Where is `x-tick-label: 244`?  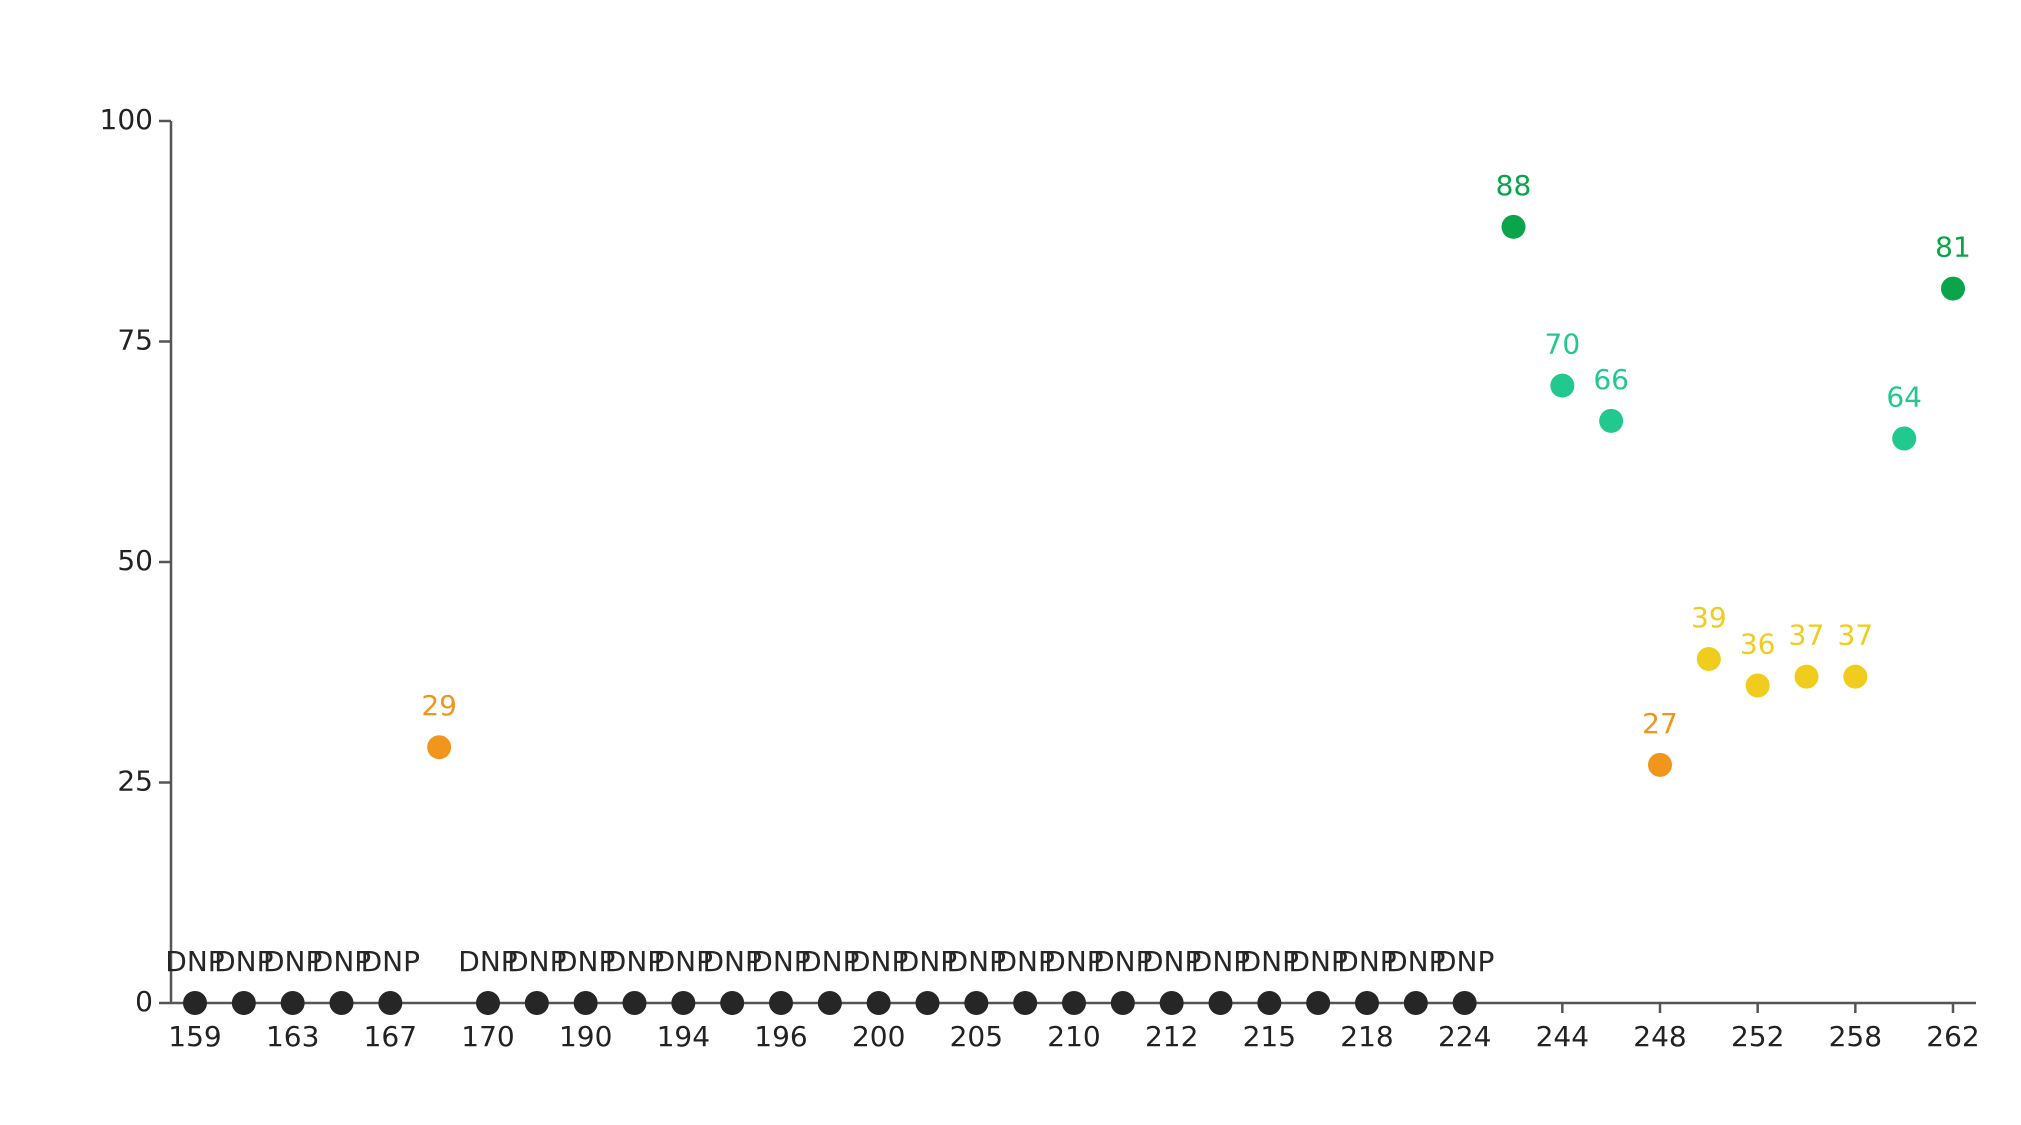
x-tick-label: 244 is located at coordinates (1562, 1036).